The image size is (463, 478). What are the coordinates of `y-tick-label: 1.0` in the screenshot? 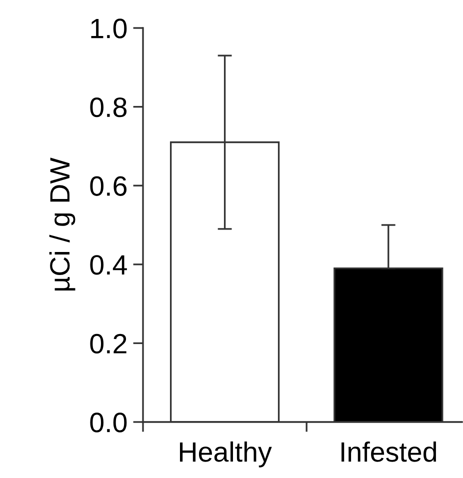 It's located at (109, 28).